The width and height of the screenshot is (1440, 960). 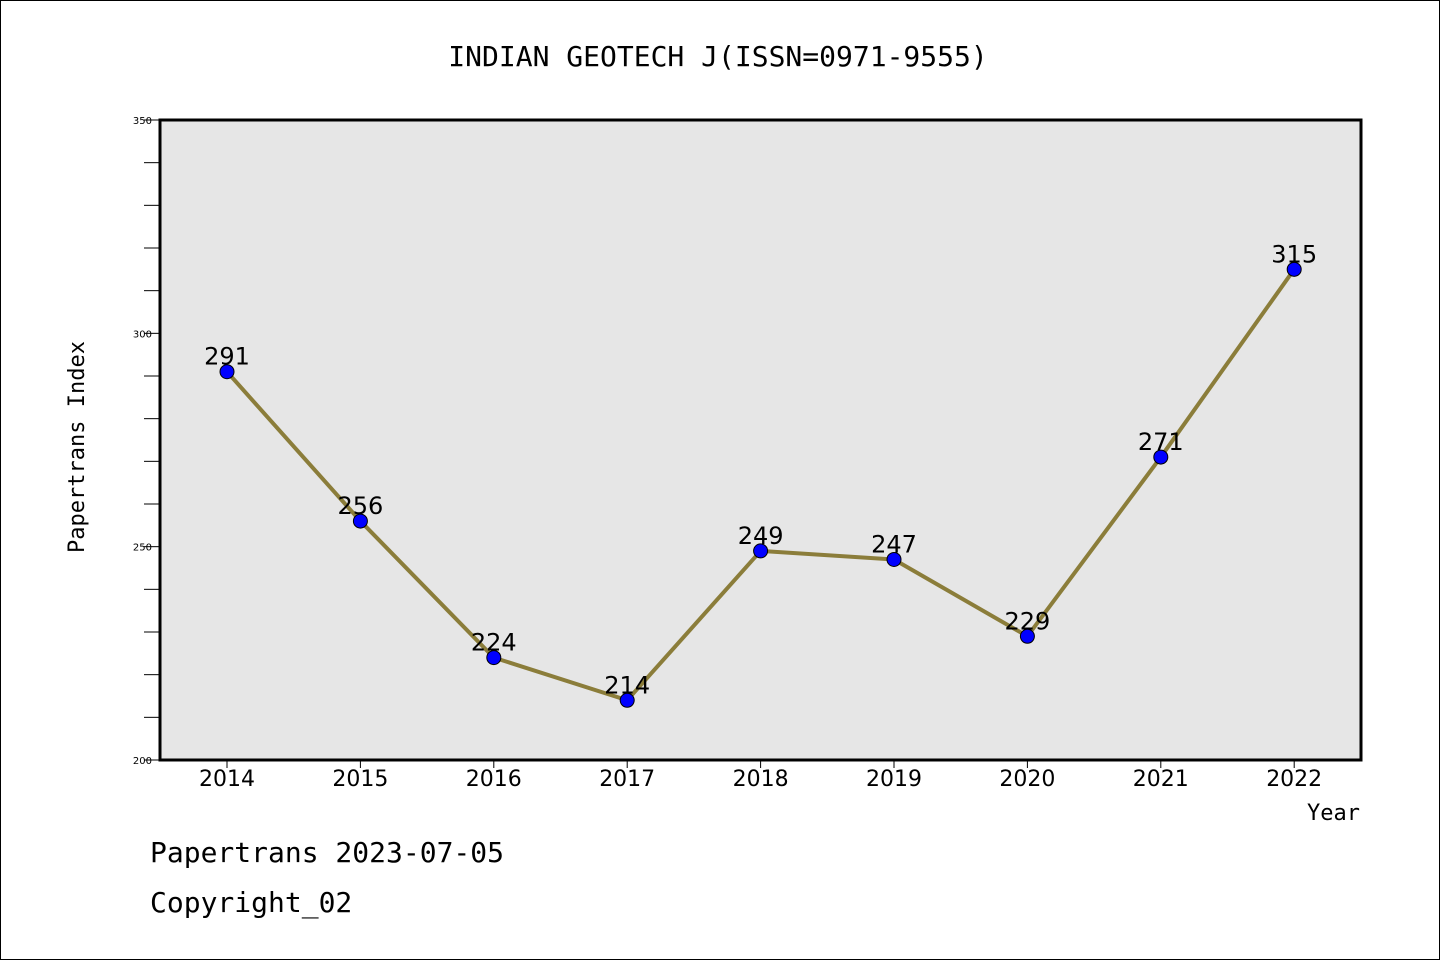 What do you see at coordinates (761, 779) in the screenshot?
I see `x-tick-label: 2018` at bounding box center [761, 779].